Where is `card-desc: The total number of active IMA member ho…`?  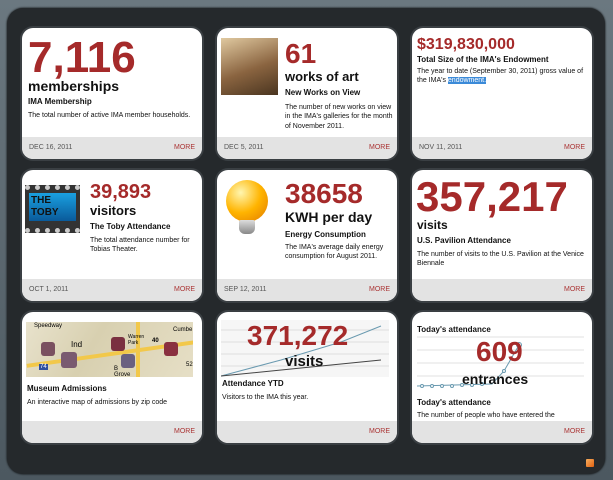
card-desc: The total number of active IMA member ho… is located at coordinates (109, 115).